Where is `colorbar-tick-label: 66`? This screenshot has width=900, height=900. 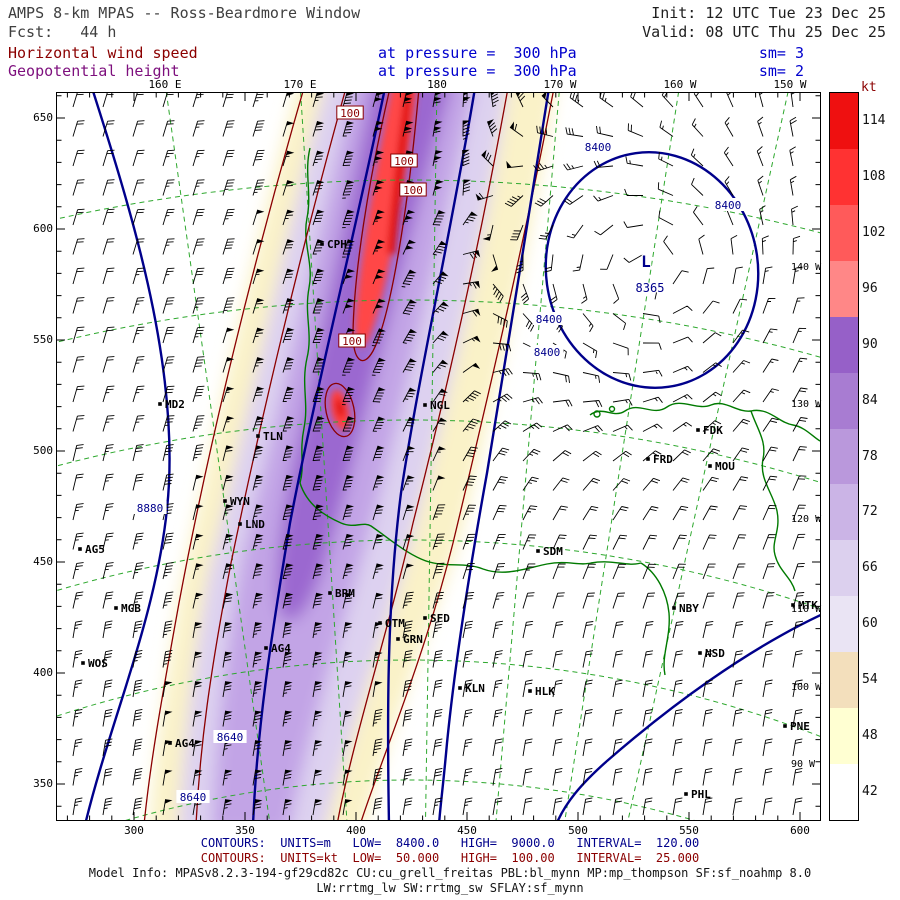 colorbar-tick-label: 66 is located at coordinates (870, 568).